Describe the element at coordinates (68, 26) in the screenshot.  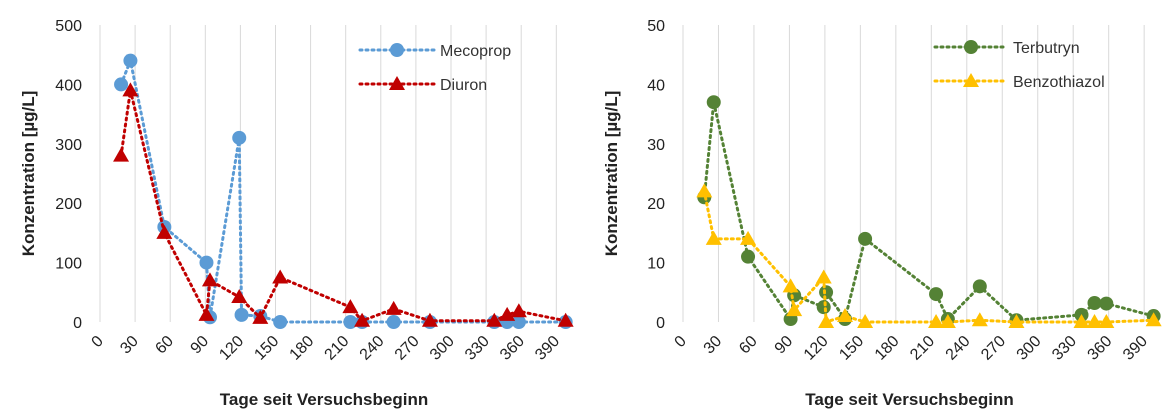
I see `y-tick-label: 500` at that location.